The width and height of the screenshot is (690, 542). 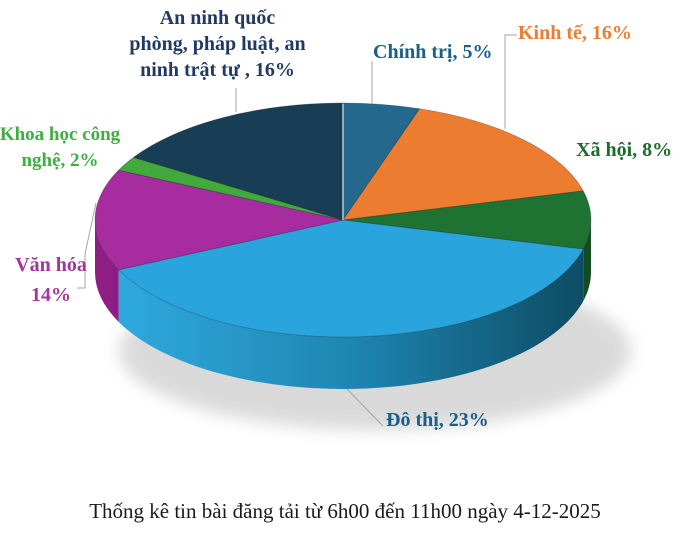 What do you see at coordinates (51, 295) in the screenshot?
I see `label-van-hoa-line2: 14%` at bounding box center [51, 295].